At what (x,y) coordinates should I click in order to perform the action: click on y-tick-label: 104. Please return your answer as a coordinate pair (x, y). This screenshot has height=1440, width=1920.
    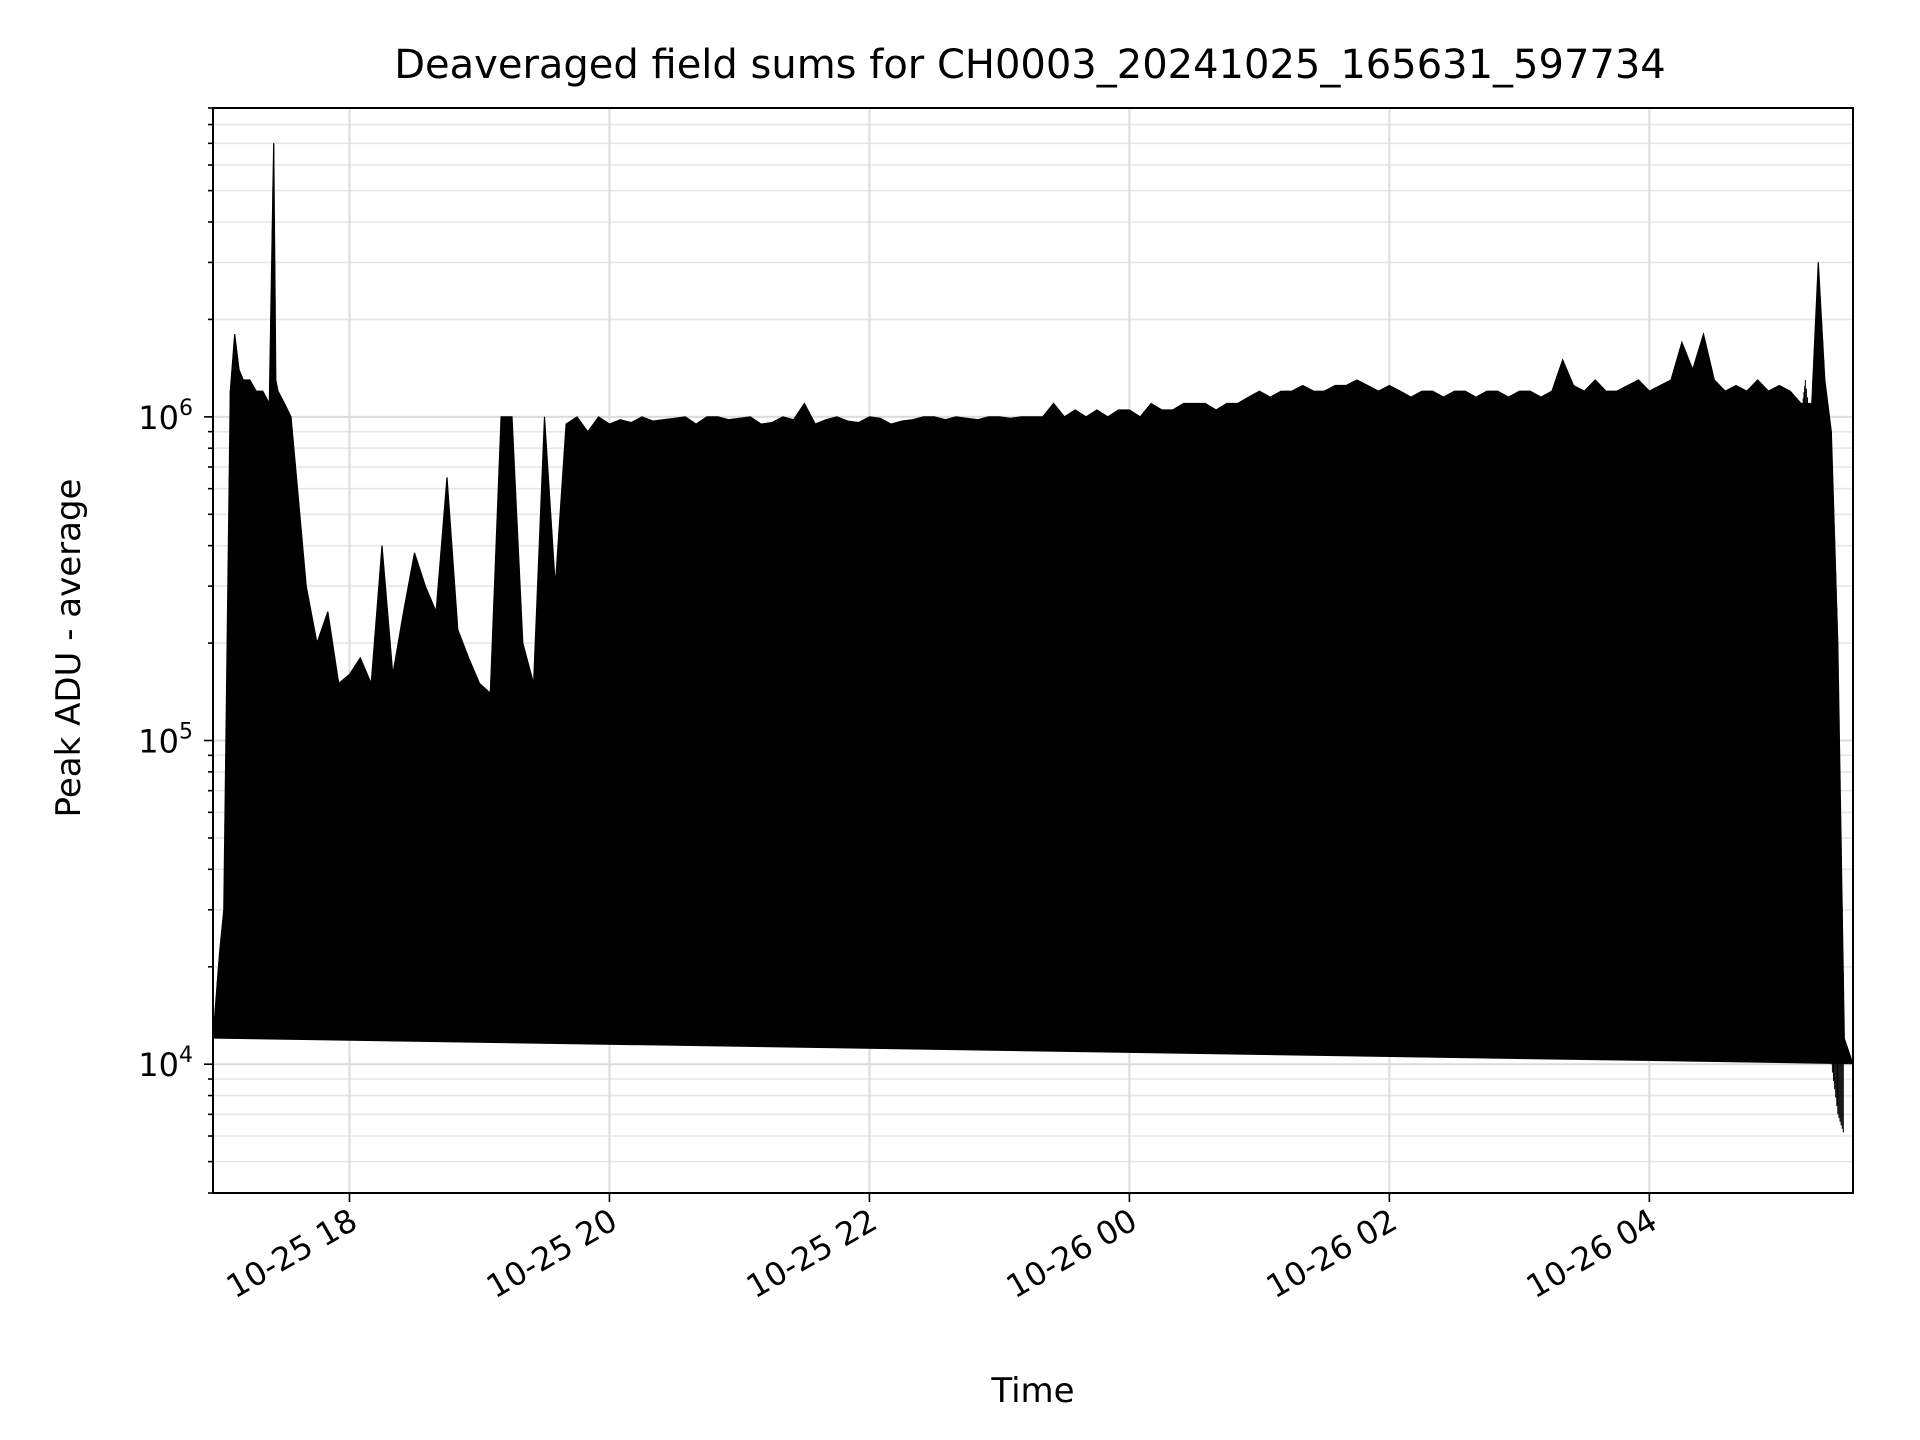
    Looking at the image, I should click on (165, 1063).